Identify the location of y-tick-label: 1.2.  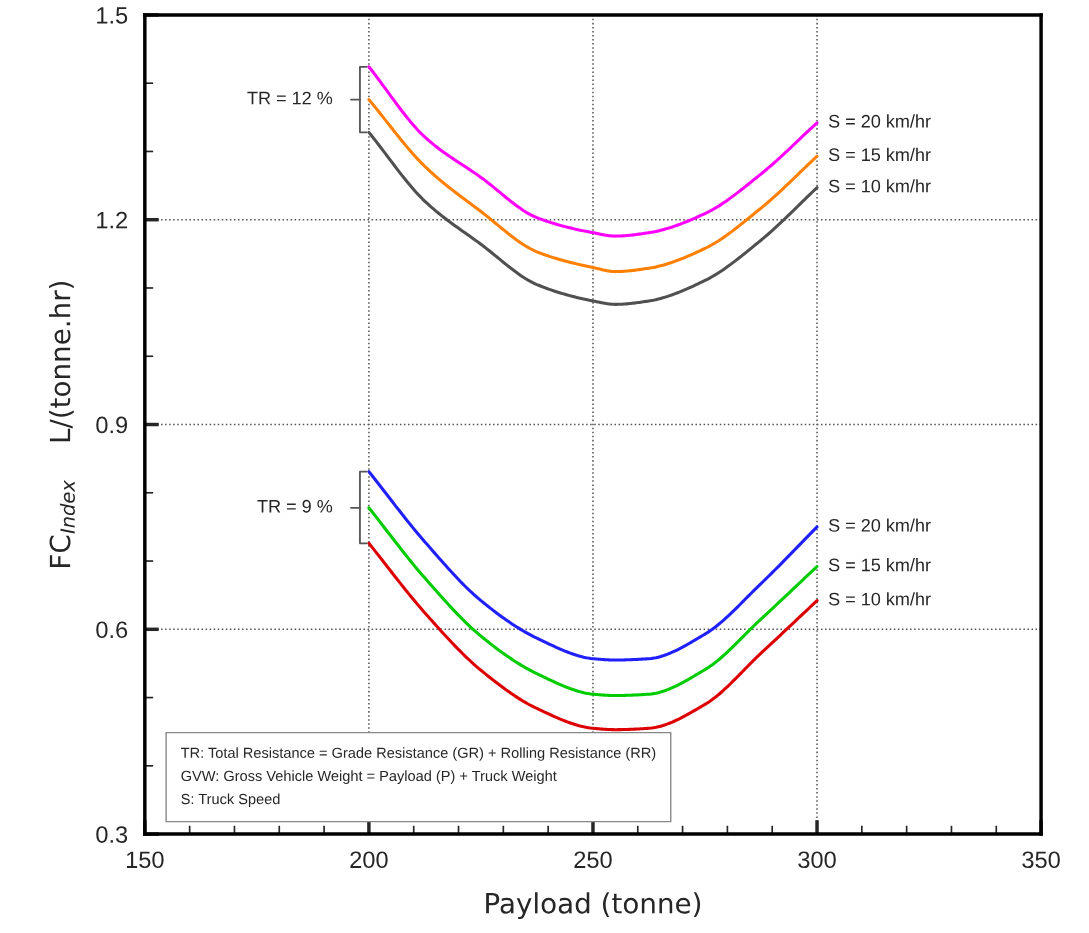
(112, 220).